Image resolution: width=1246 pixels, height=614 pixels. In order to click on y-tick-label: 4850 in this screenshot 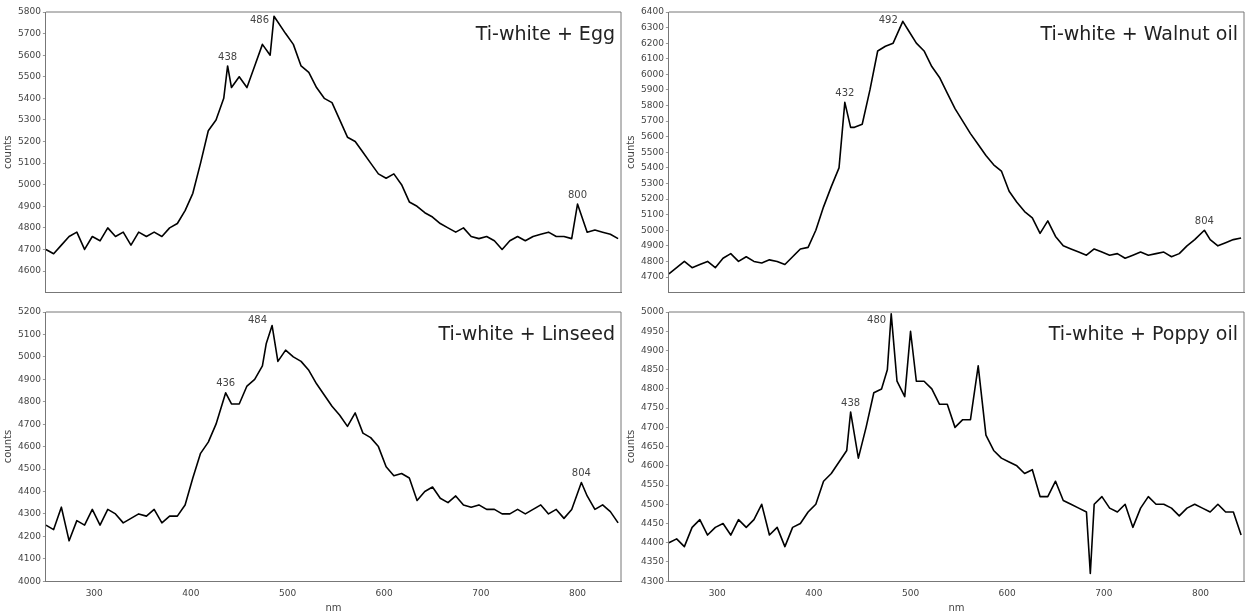, I will do `click(653, 369)`.